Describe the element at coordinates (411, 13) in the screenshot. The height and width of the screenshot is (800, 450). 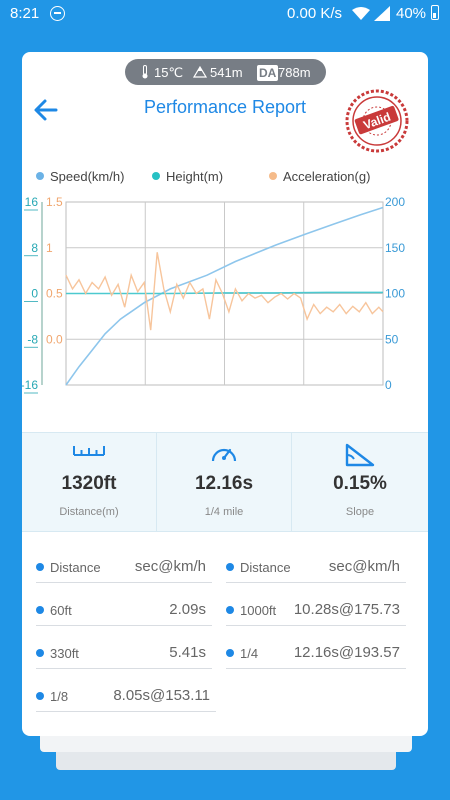
I see `battery-percent: 40%` at that location.